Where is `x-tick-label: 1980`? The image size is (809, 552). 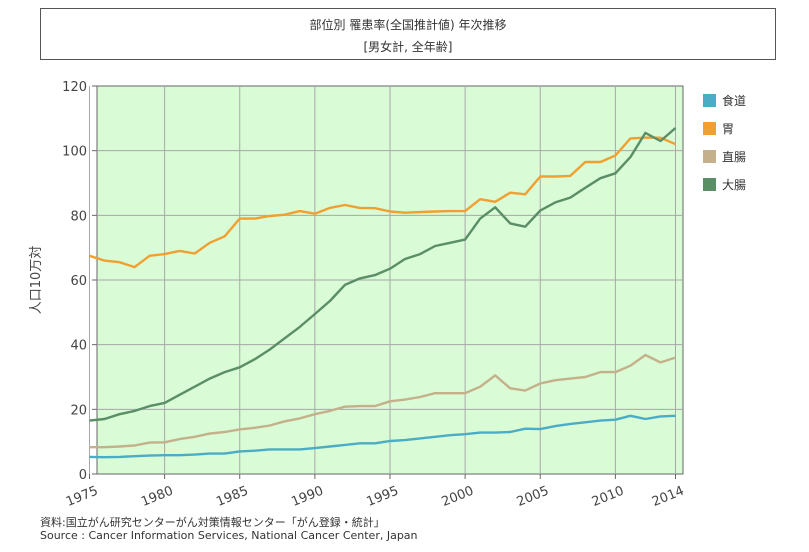 x-tick-label: 1980 is located at coordinates (157, 497).